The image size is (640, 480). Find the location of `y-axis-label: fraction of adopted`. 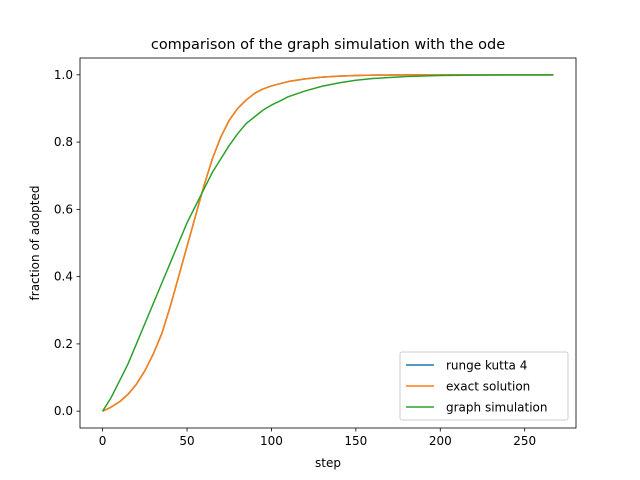

y-axis-label: fraction of adopted is located at coordinates (35, 243).